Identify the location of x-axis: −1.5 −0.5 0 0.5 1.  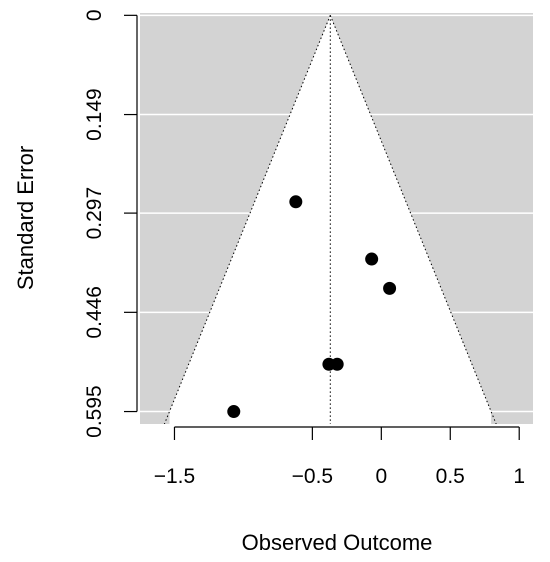
(339, 457).